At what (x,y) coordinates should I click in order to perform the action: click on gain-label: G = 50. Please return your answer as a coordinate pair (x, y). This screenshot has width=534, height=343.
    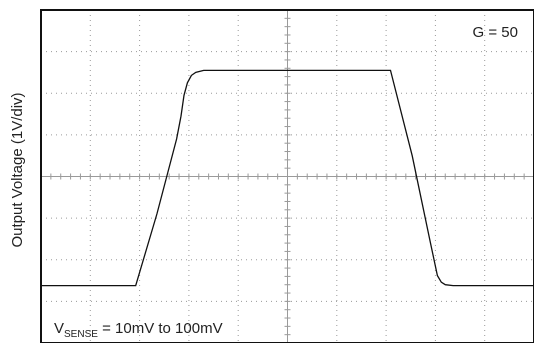
    Looking at the image, I should click on (495, 32).